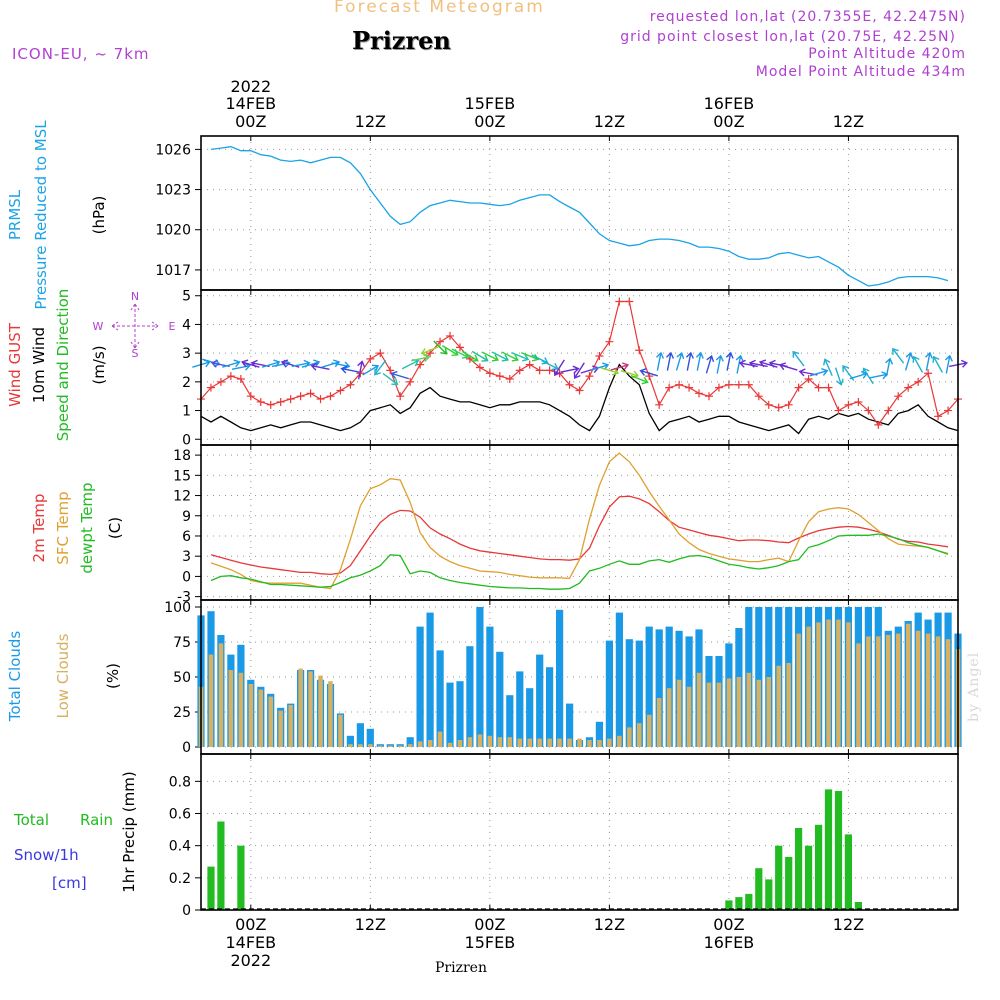  I want to click on wind-ytick-label: 2, so click(186, 383).